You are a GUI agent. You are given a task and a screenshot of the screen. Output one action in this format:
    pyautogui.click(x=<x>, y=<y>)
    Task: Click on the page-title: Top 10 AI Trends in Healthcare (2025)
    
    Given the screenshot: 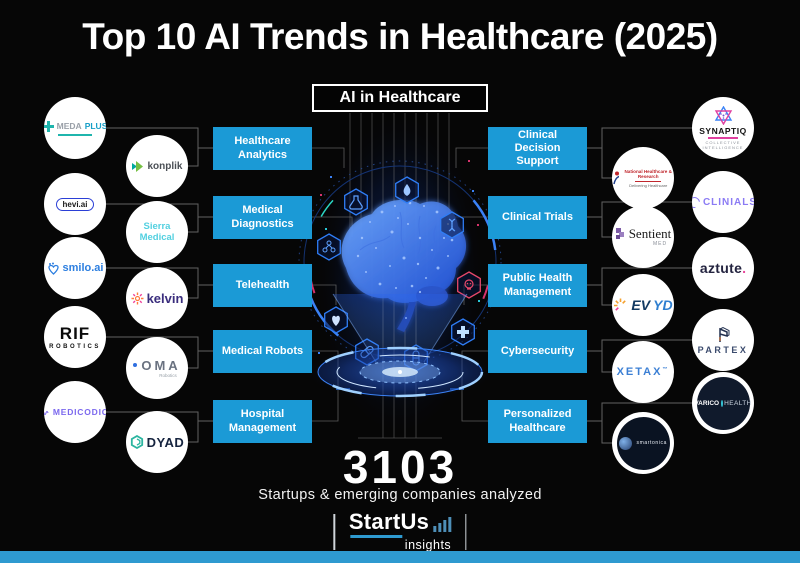 What is the action you would take?
    pyautogui.click(x=400, y=36)
    